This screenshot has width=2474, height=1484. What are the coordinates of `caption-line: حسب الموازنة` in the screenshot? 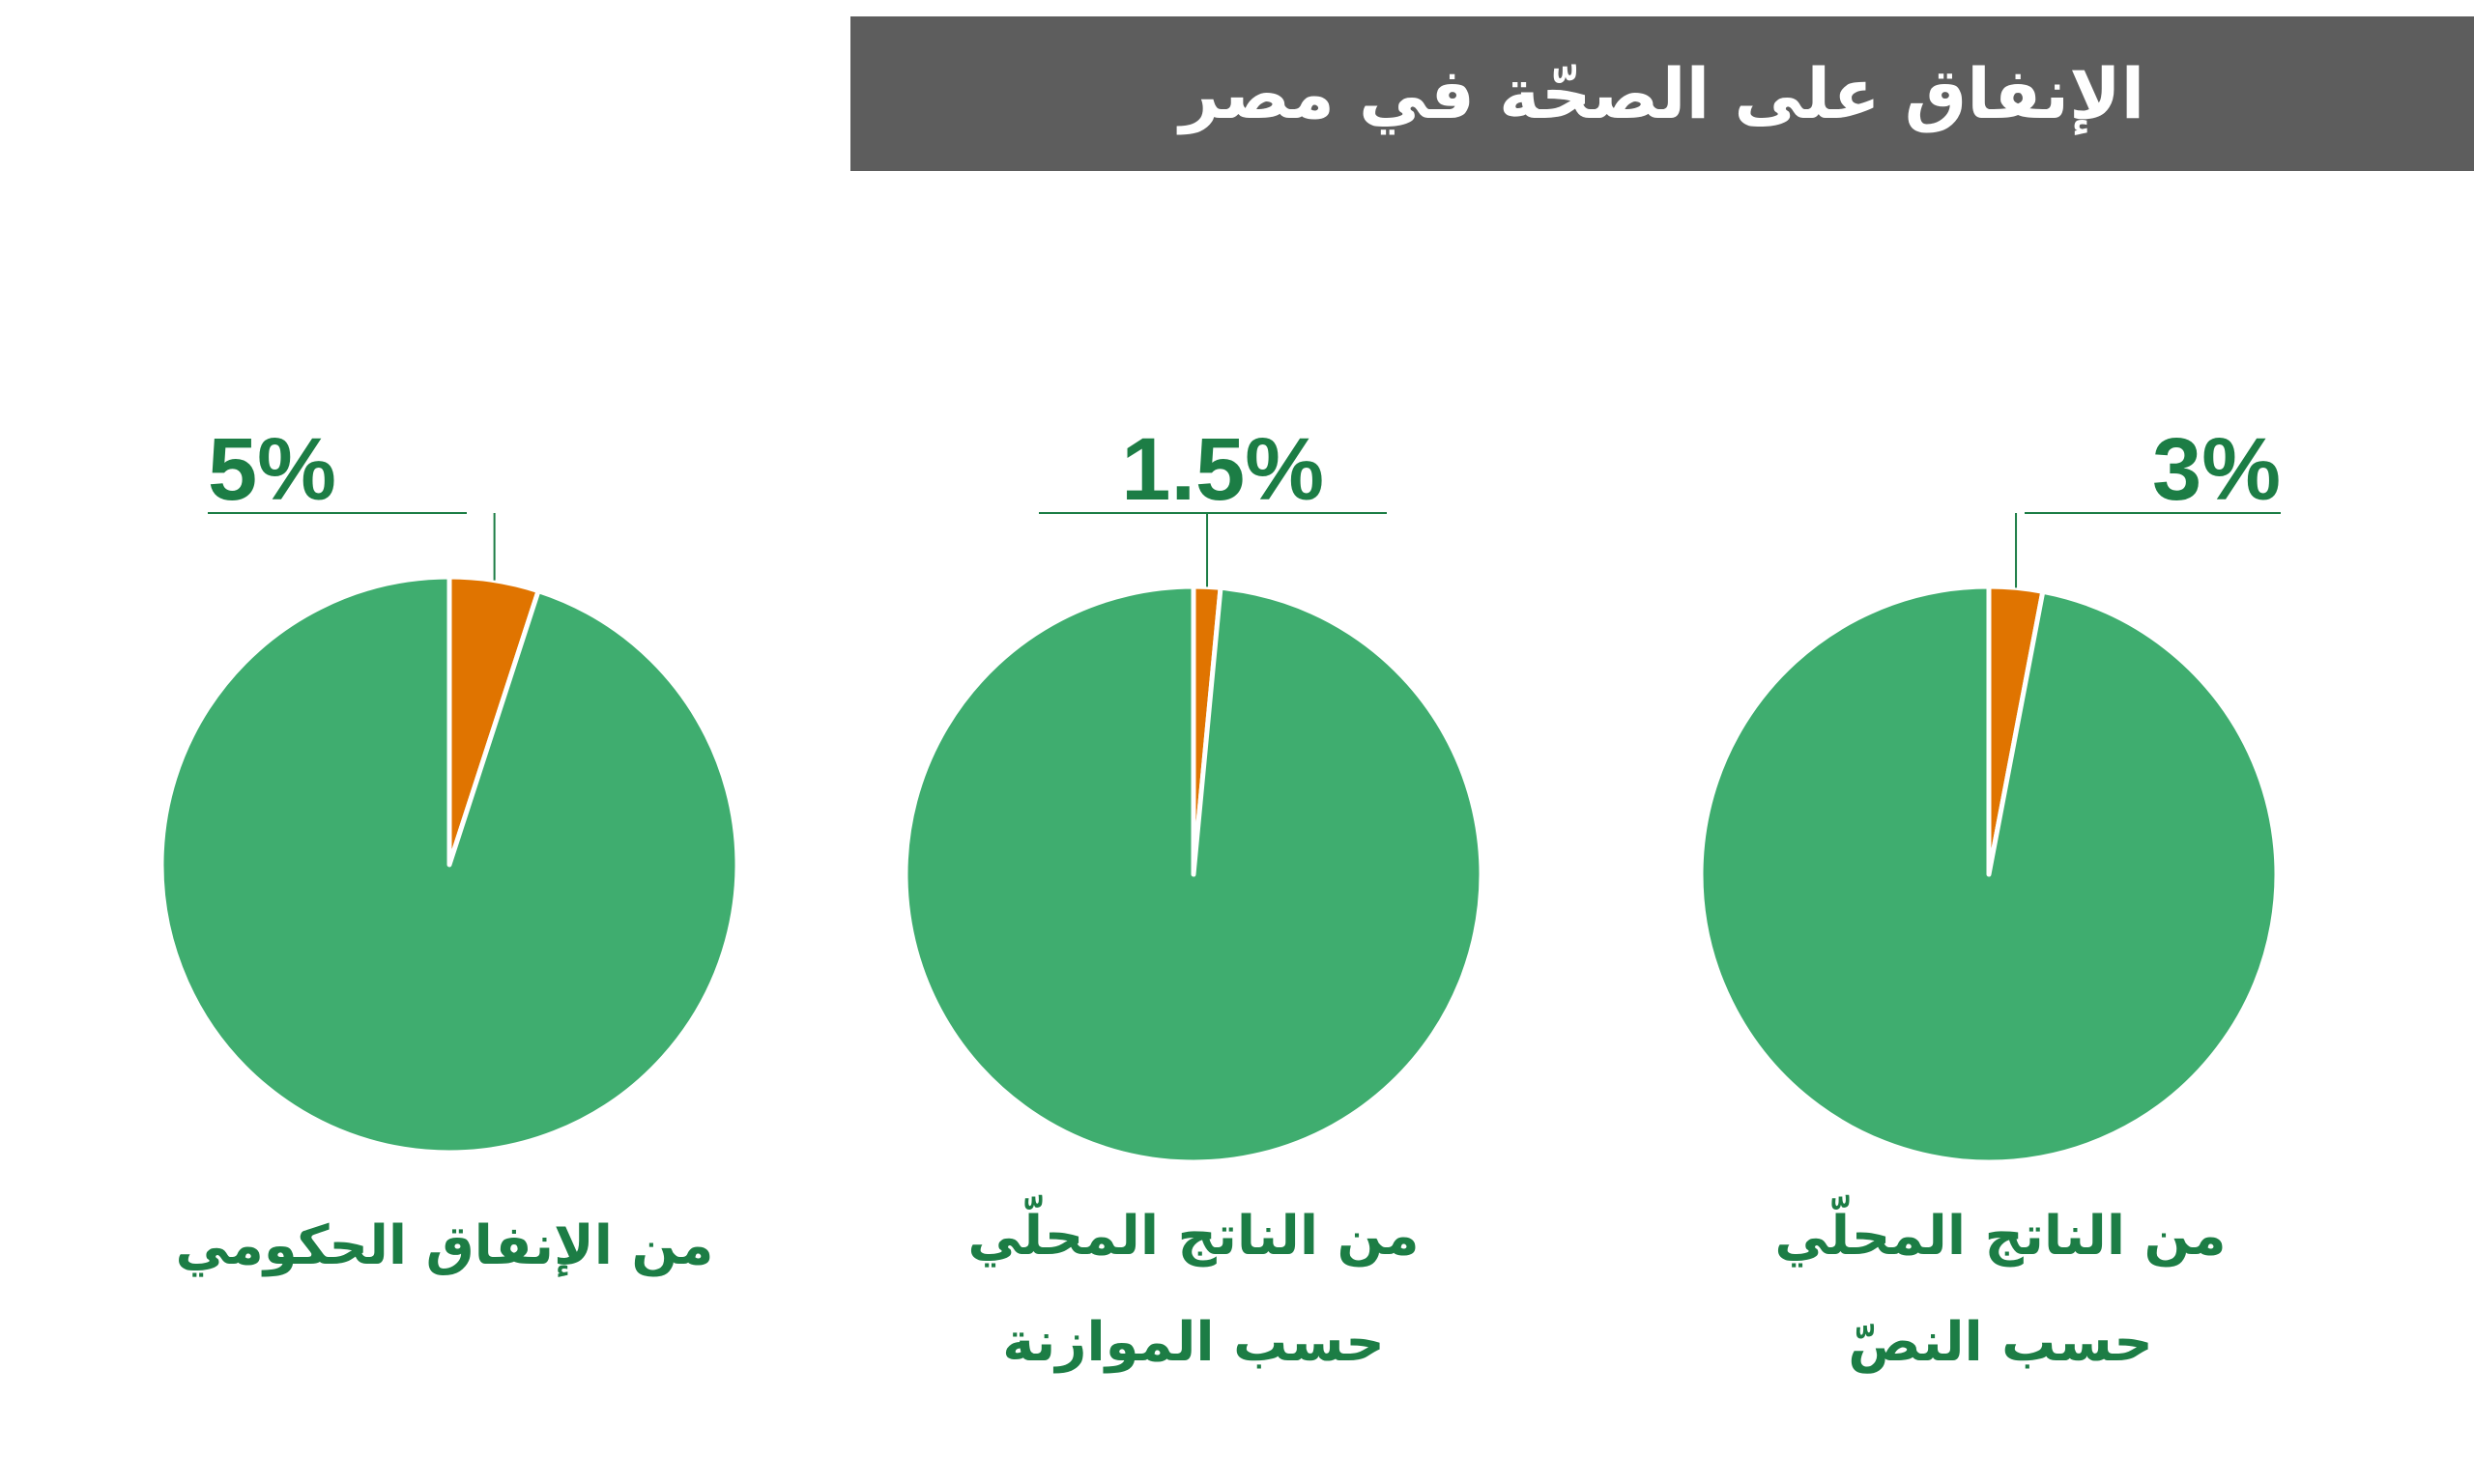 It's located at (1194, 1343).